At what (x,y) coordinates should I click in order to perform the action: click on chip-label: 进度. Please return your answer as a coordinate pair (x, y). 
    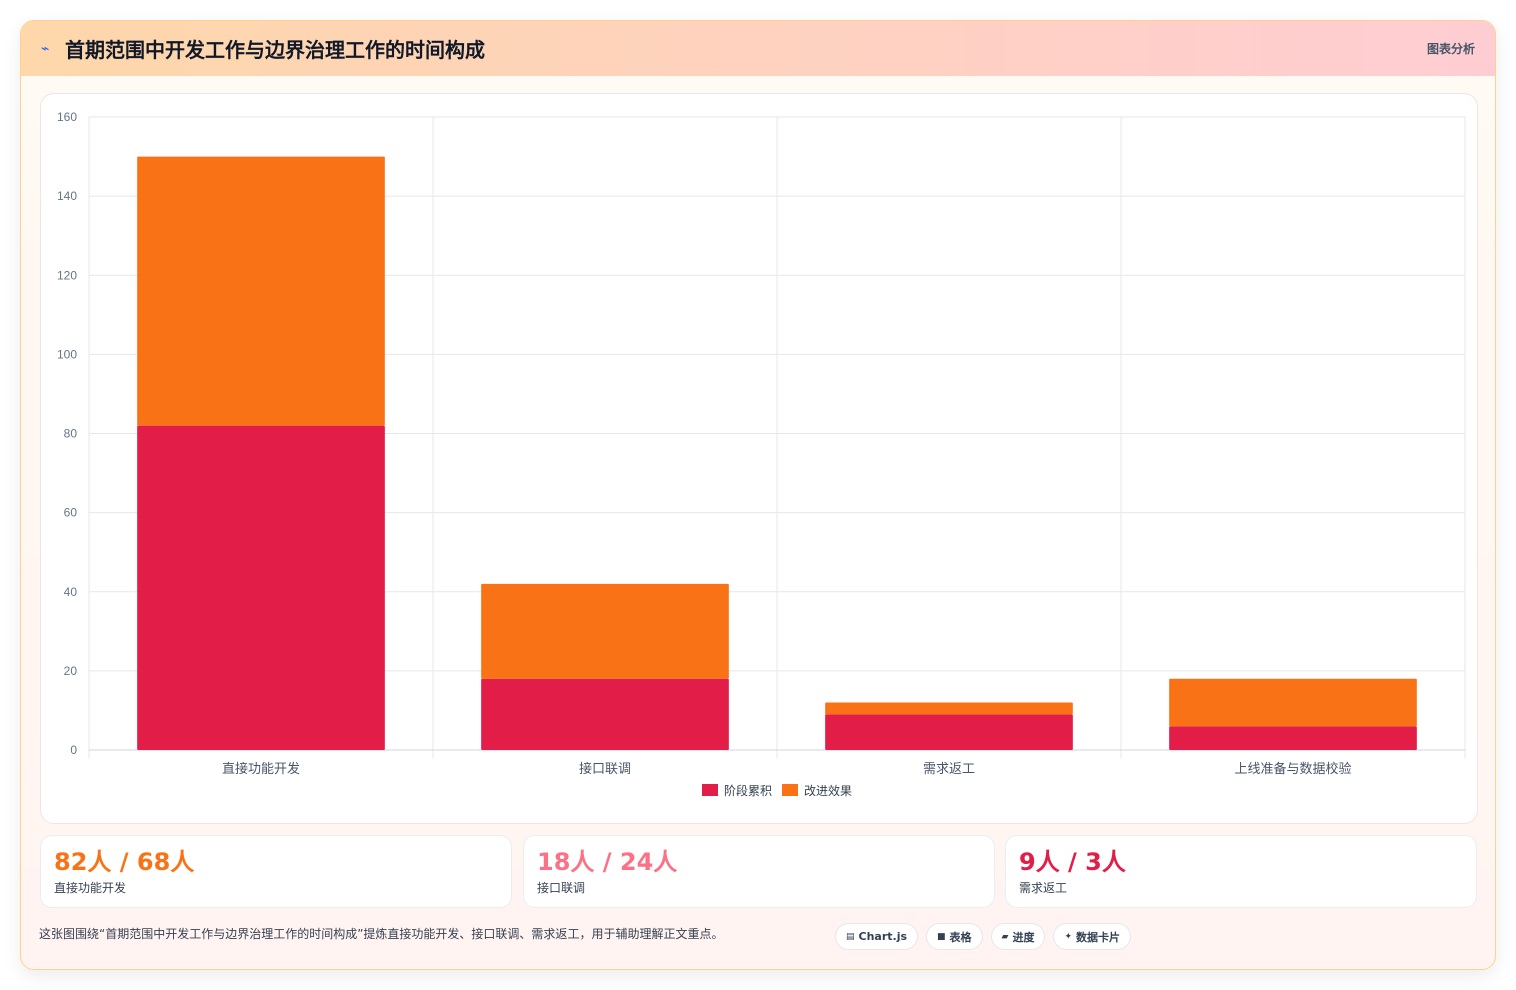
    Looking at the image, I should click on (1023, 937).